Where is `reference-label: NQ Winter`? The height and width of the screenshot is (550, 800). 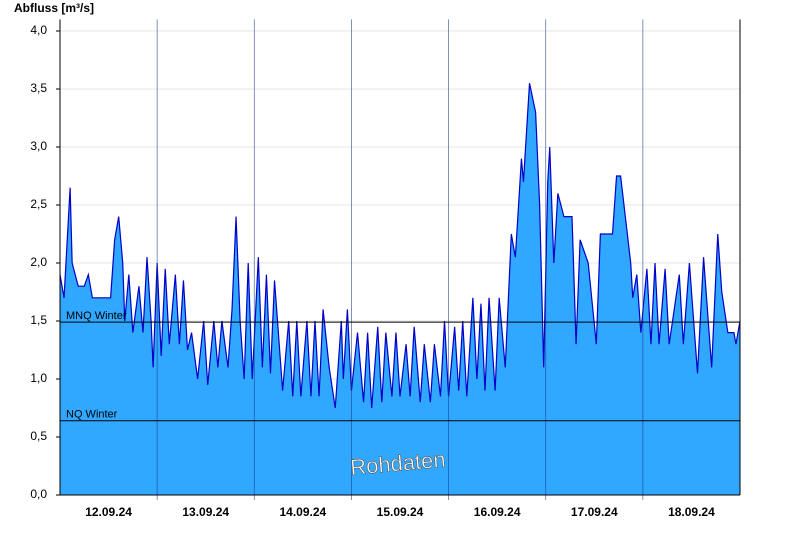
reference-label: NQ Winter is located at coordinates (92, 415).